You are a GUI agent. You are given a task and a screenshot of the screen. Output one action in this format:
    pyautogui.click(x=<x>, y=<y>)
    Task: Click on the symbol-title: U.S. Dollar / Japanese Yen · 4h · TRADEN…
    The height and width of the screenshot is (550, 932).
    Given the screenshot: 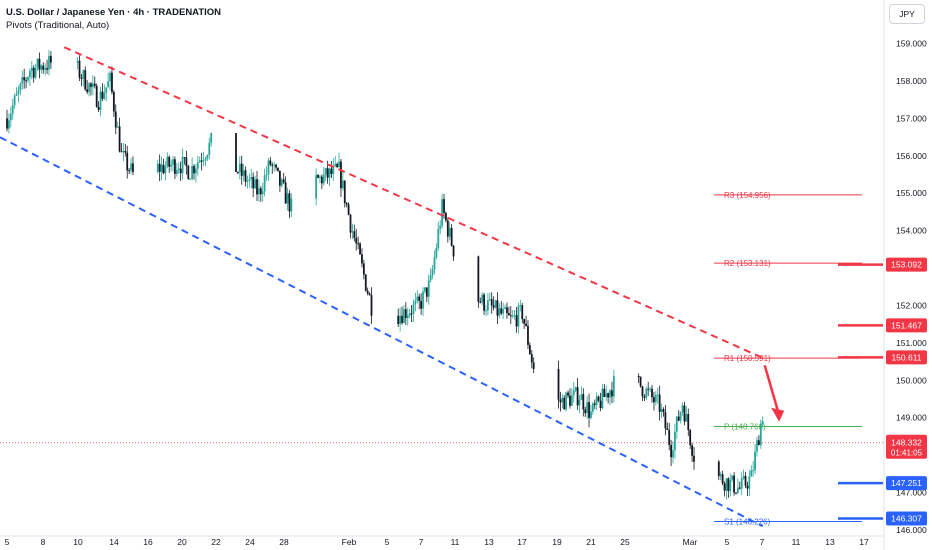 What is the action you would take?
    pyautogui.click(x=114, y=12)
    